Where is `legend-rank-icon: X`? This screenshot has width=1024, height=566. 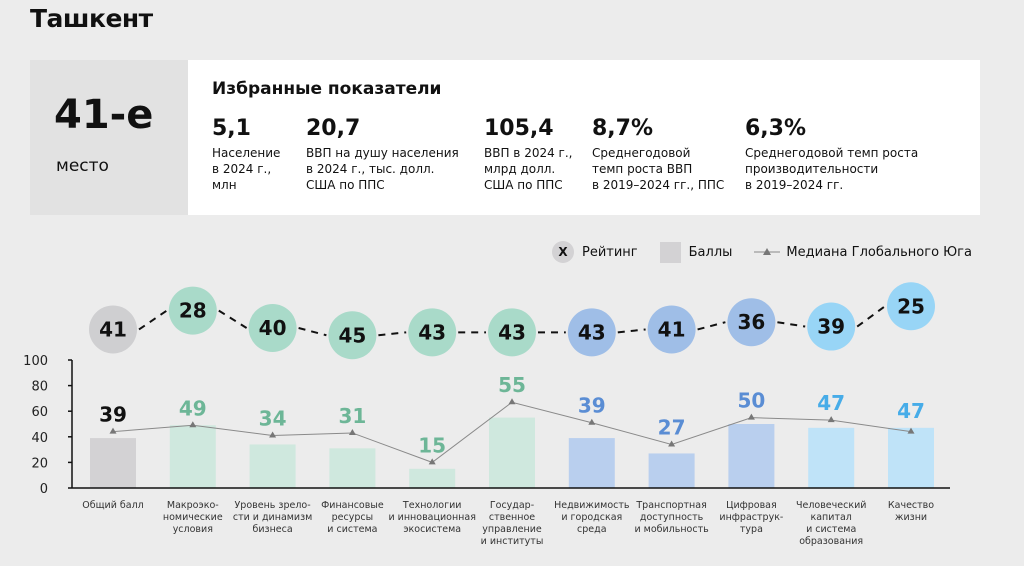
legend-rank-icon: X is located at coordinates (563, 252).